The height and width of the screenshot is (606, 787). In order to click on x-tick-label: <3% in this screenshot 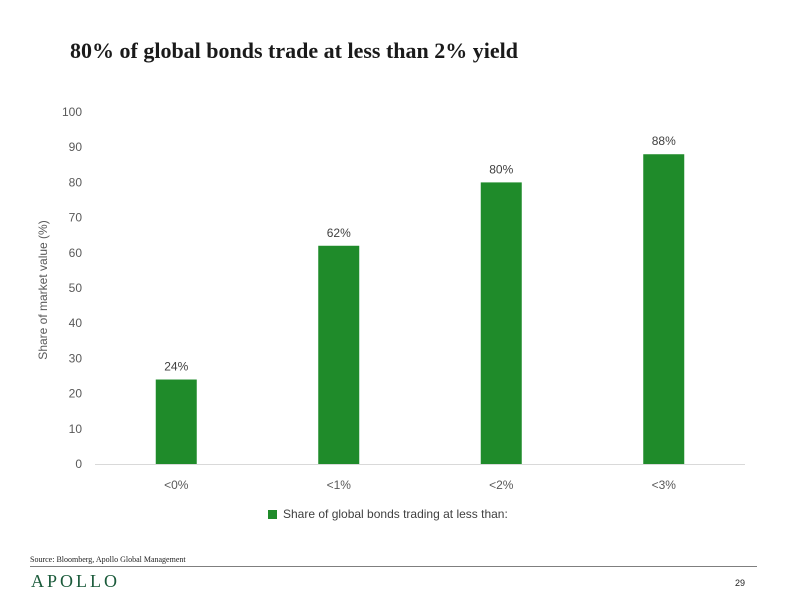, I will do `click(664, 485)`.